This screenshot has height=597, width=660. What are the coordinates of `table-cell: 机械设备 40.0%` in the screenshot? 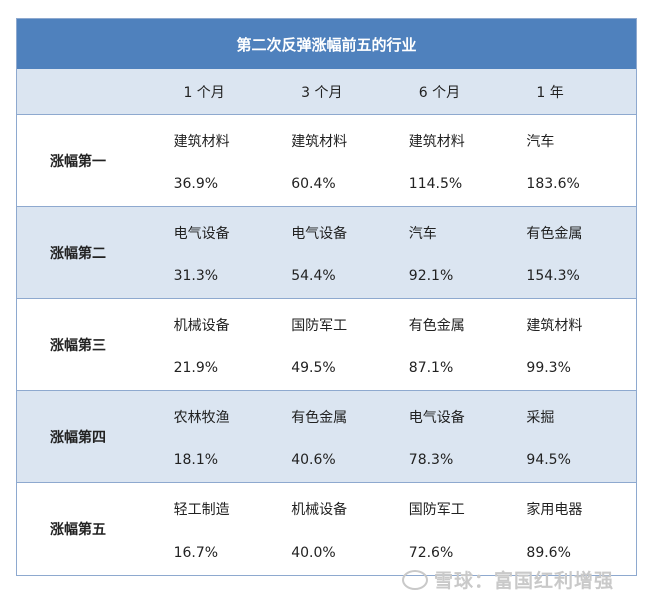 It's located at (342, 529).